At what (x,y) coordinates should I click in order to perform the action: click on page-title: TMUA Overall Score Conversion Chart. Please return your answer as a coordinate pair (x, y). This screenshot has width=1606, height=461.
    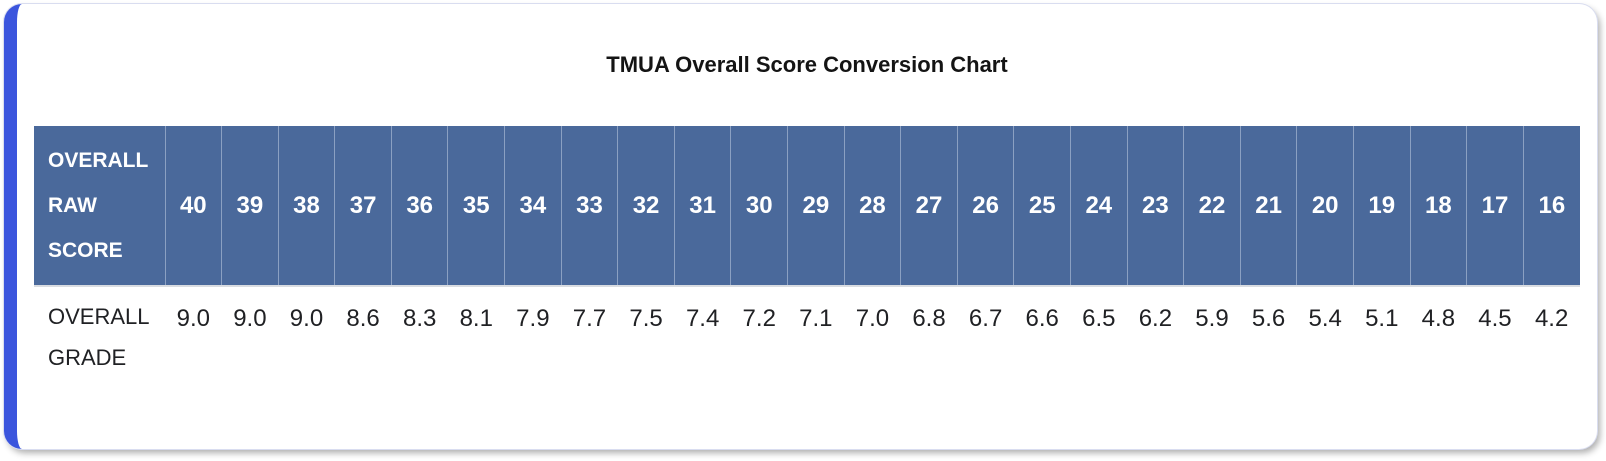
    Looking at the image, I should click on (807, 64).